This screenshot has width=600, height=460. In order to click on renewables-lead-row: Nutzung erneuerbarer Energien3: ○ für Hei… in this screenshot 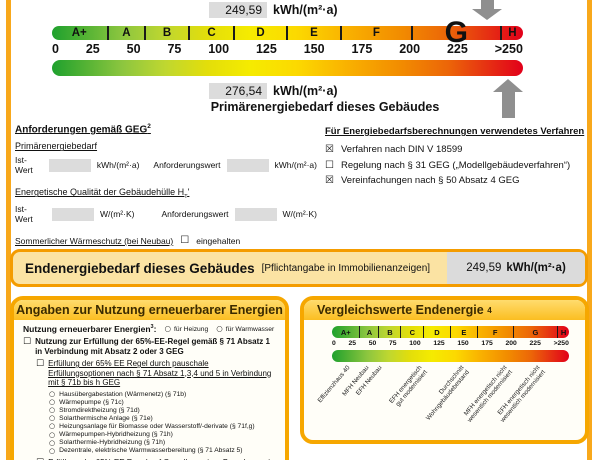, I will do `click(150, 329)`.